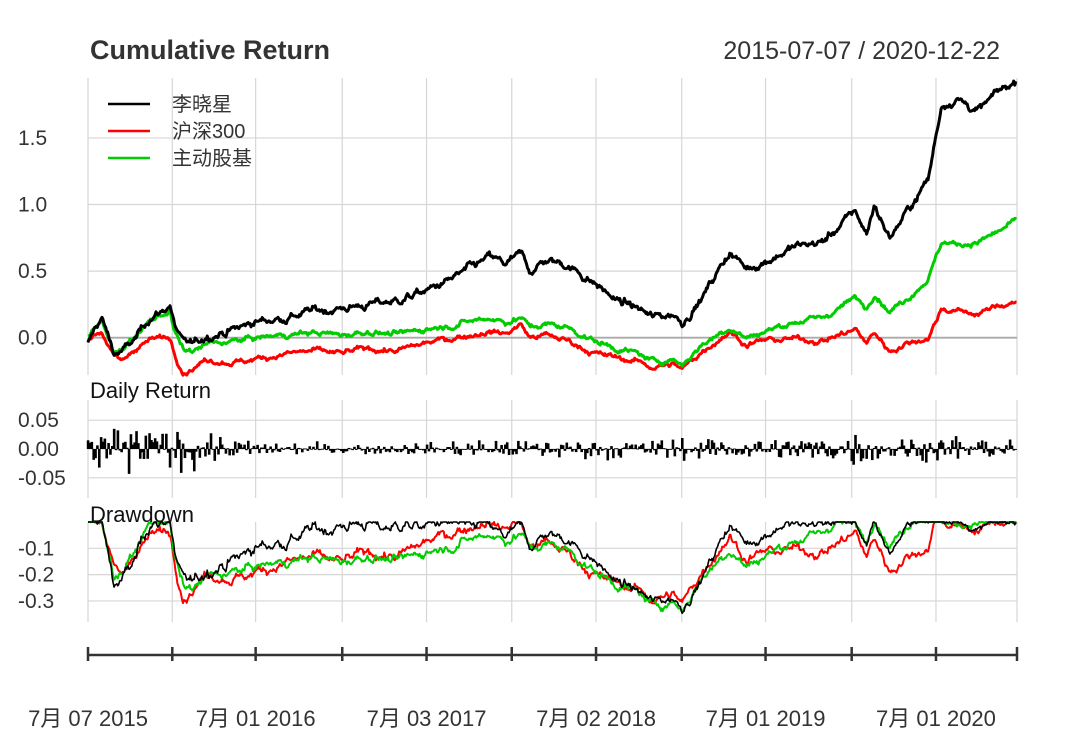  Describe the element at coordinates (38, 449) in the screenshot. I see `daily-y-tick-label: 0.00` at that location.